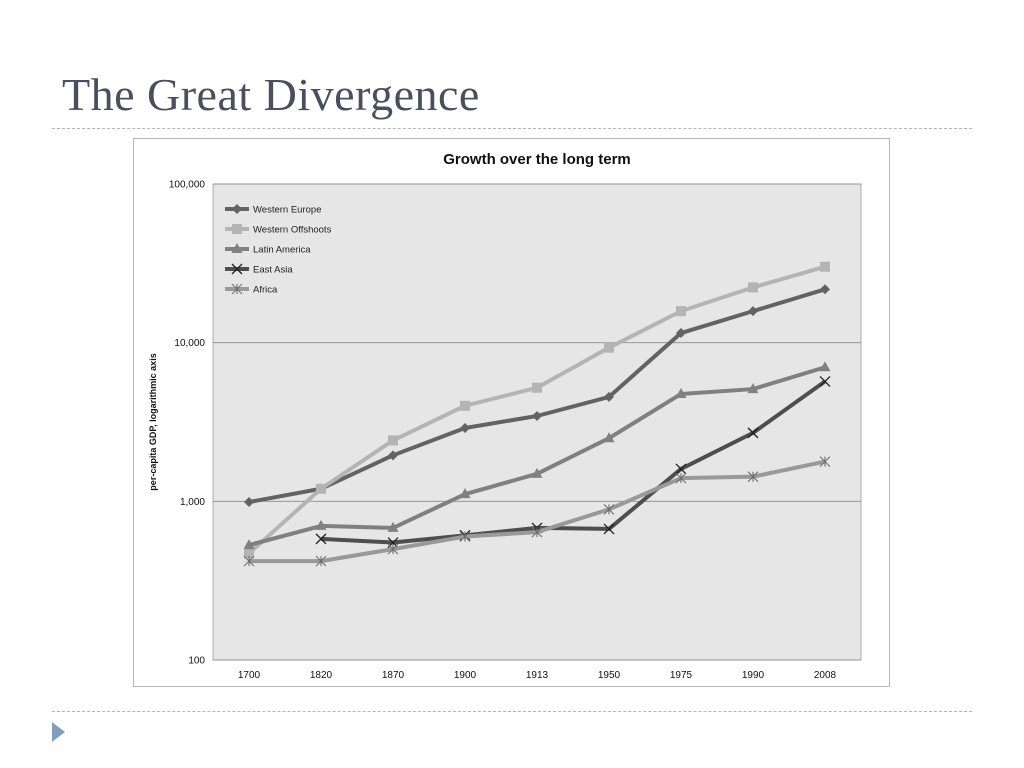 Image resolution: width=1024 pixels, height=768 pixels. Describe the element at coordinates (271, 94) in the screenshot. I see `slide-title: The Great Divergence` at that location.